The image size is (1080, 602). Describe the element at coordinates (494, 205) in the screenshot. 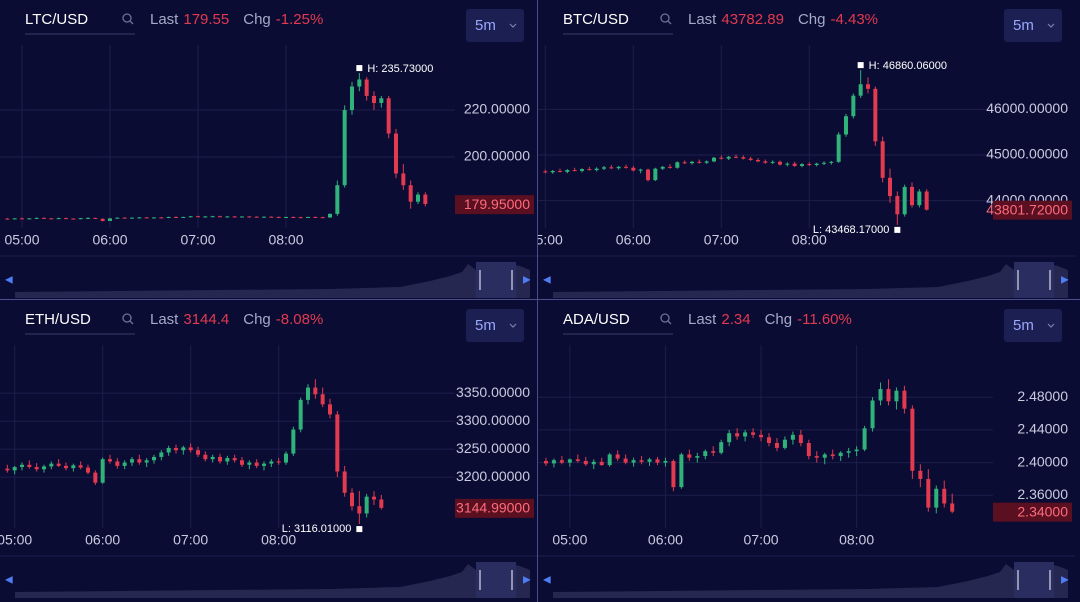

I see `price-tag` at that location.